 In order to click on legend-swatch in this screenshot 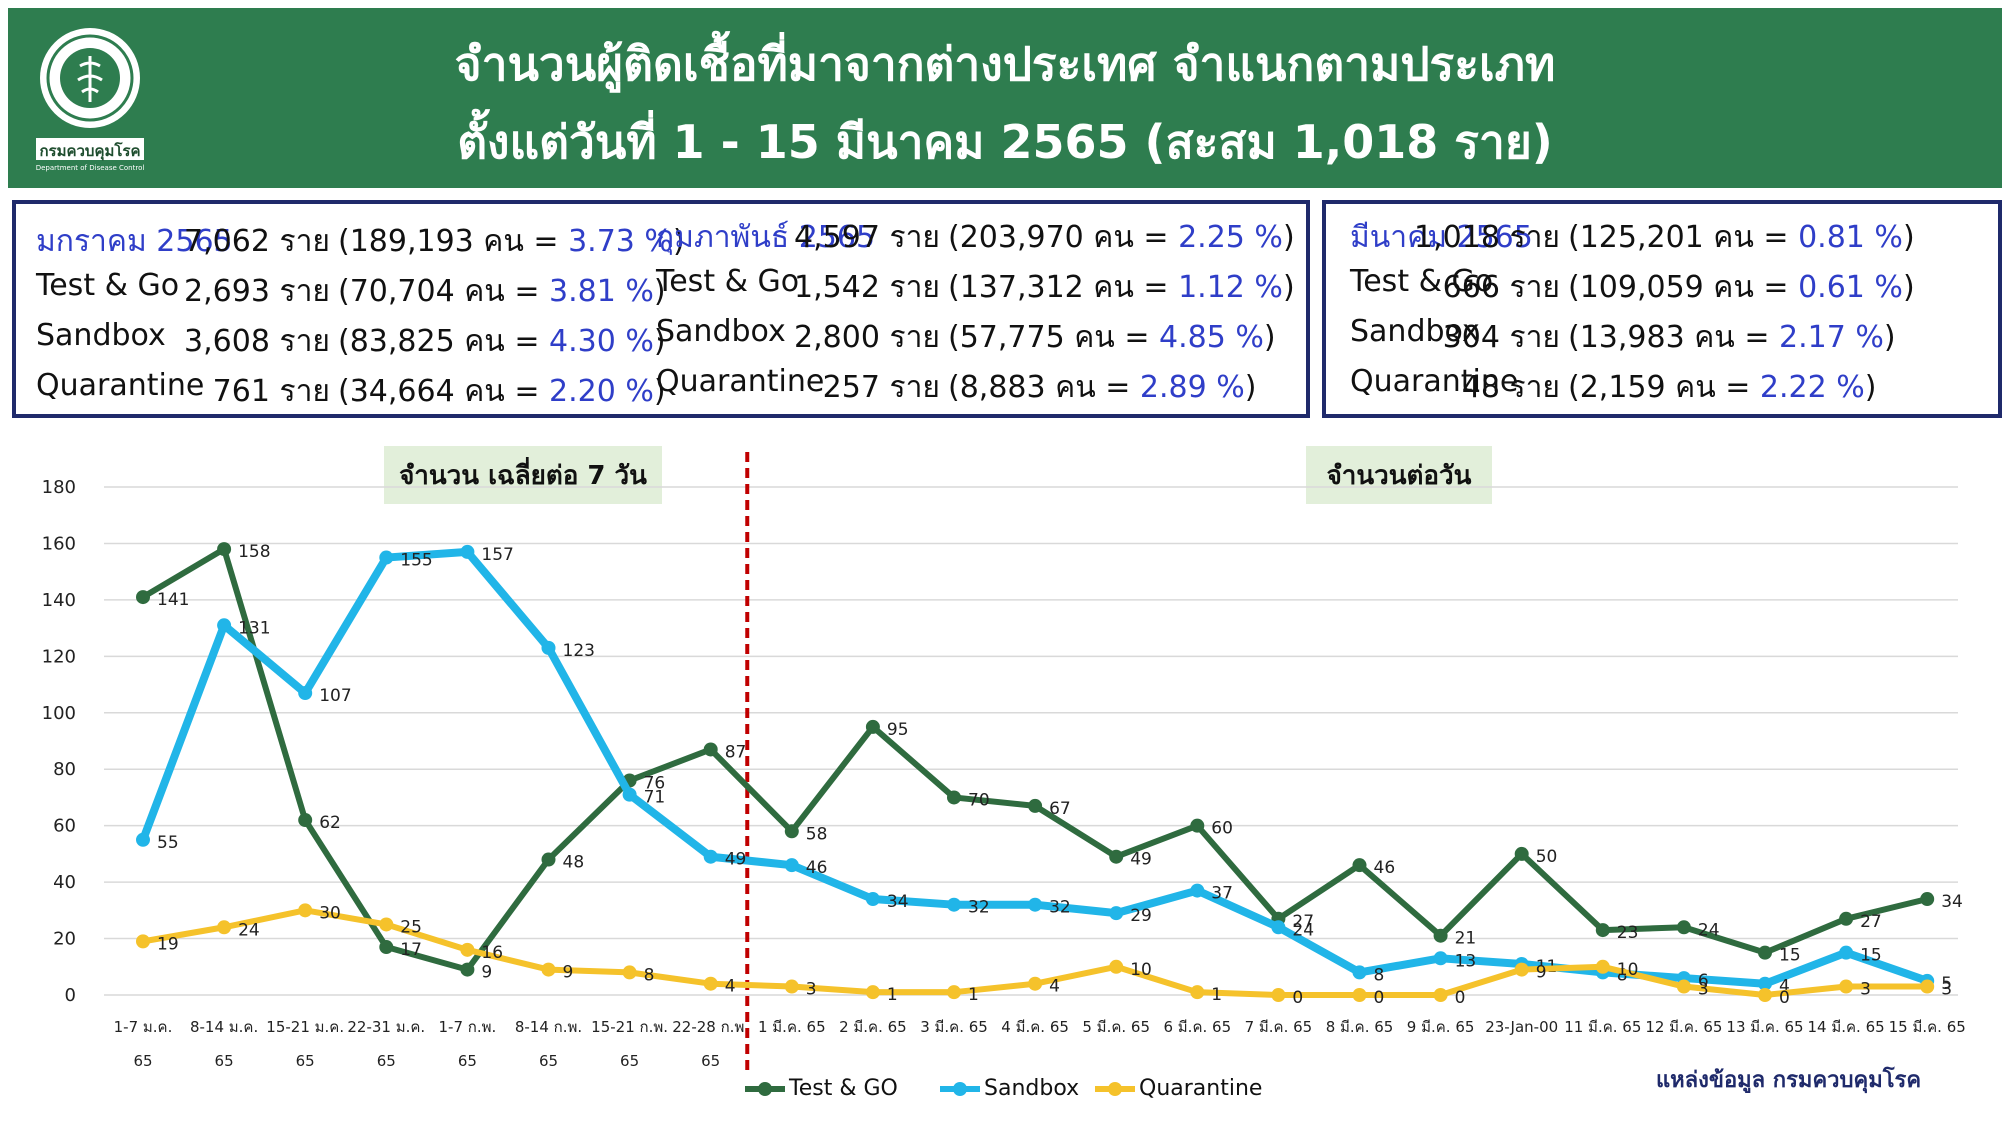, I will do `click(1115, 1089)`.